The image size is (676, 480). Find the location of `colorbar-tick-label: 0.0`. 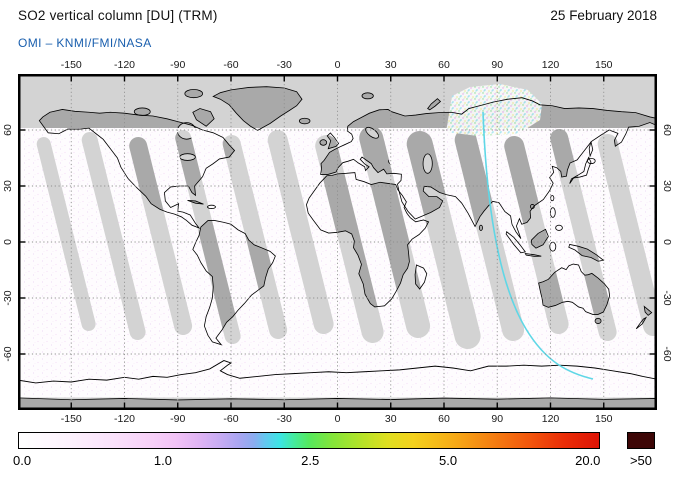

colorbar-tick-label: 0.0 is located at coordinates (22, 460).